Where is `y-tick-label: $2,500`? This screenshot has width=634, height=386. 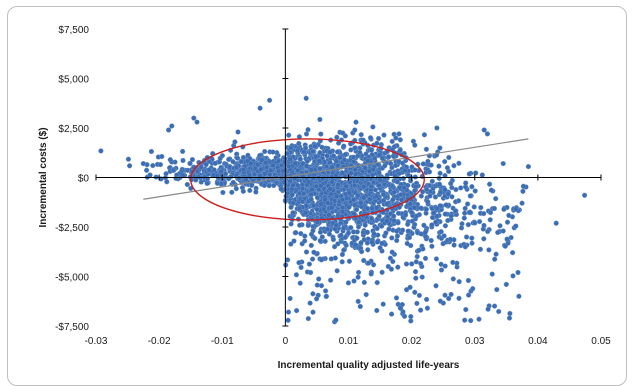
y-tick-label: $2,500 is located at coordinates (73, 129).